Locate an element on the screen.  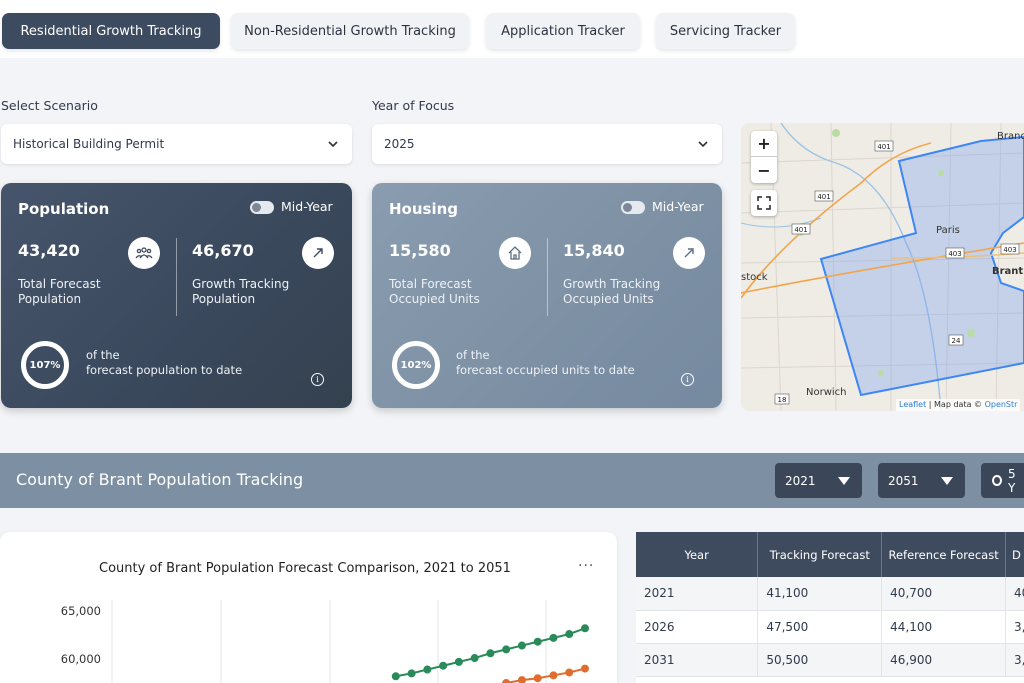
table-cell: 46,900 is located at coordinates (944, 660).